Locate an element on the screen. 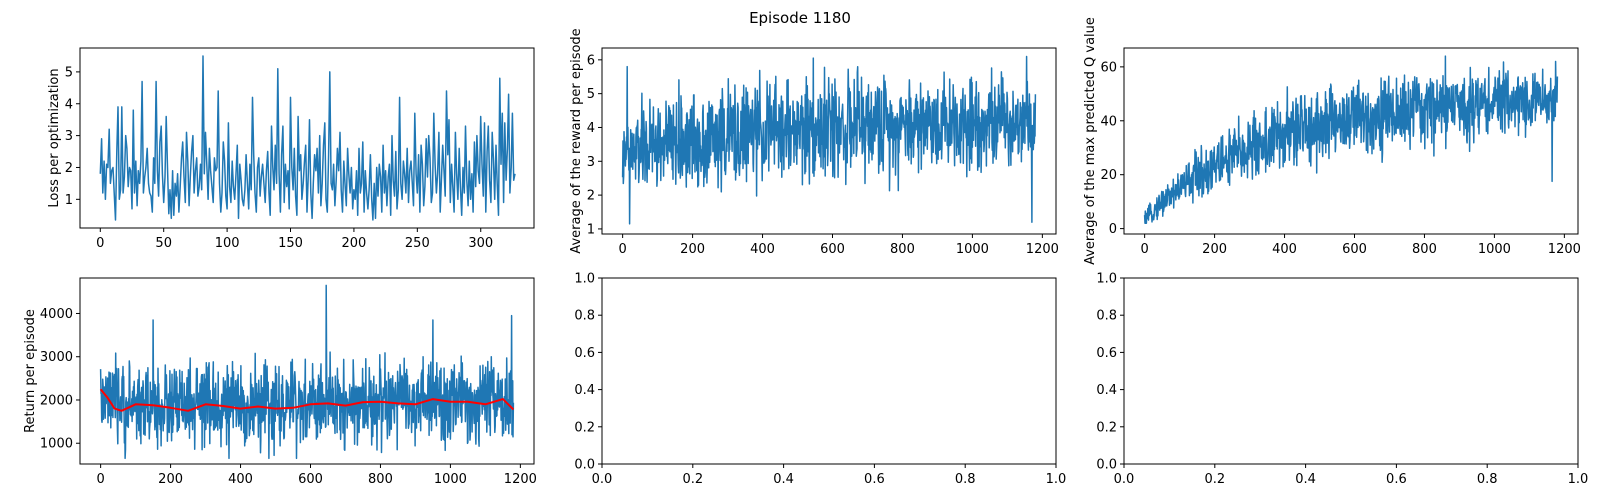 The height and width of the screenshot is (500, 1600). return-smoothed-line is located at coordinates (307, 400).